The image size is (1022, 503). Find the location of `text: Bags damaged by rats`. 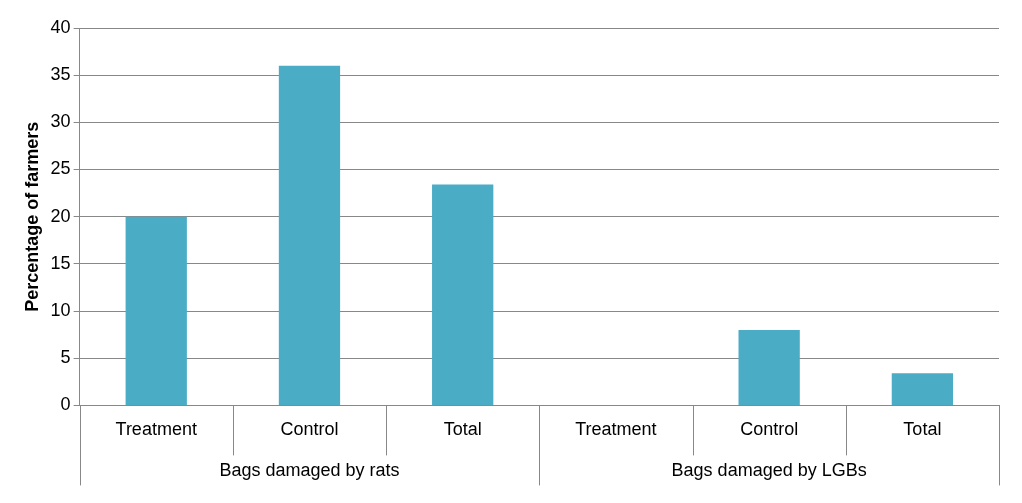

text: Bags damaged by rats is located at coordinates (309, 470).